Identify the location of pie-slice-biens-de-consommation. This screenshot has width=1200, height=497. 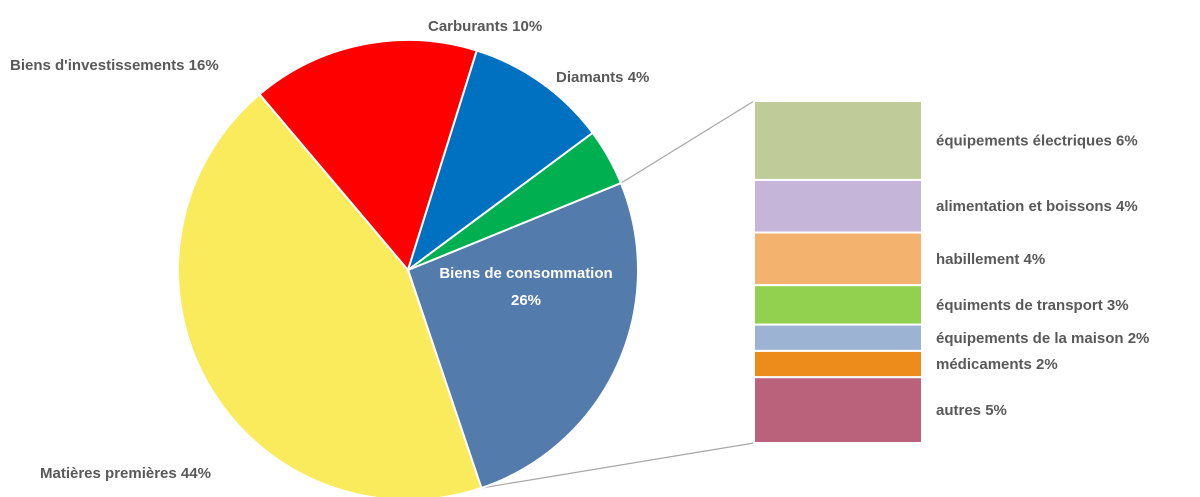
(522, 335).